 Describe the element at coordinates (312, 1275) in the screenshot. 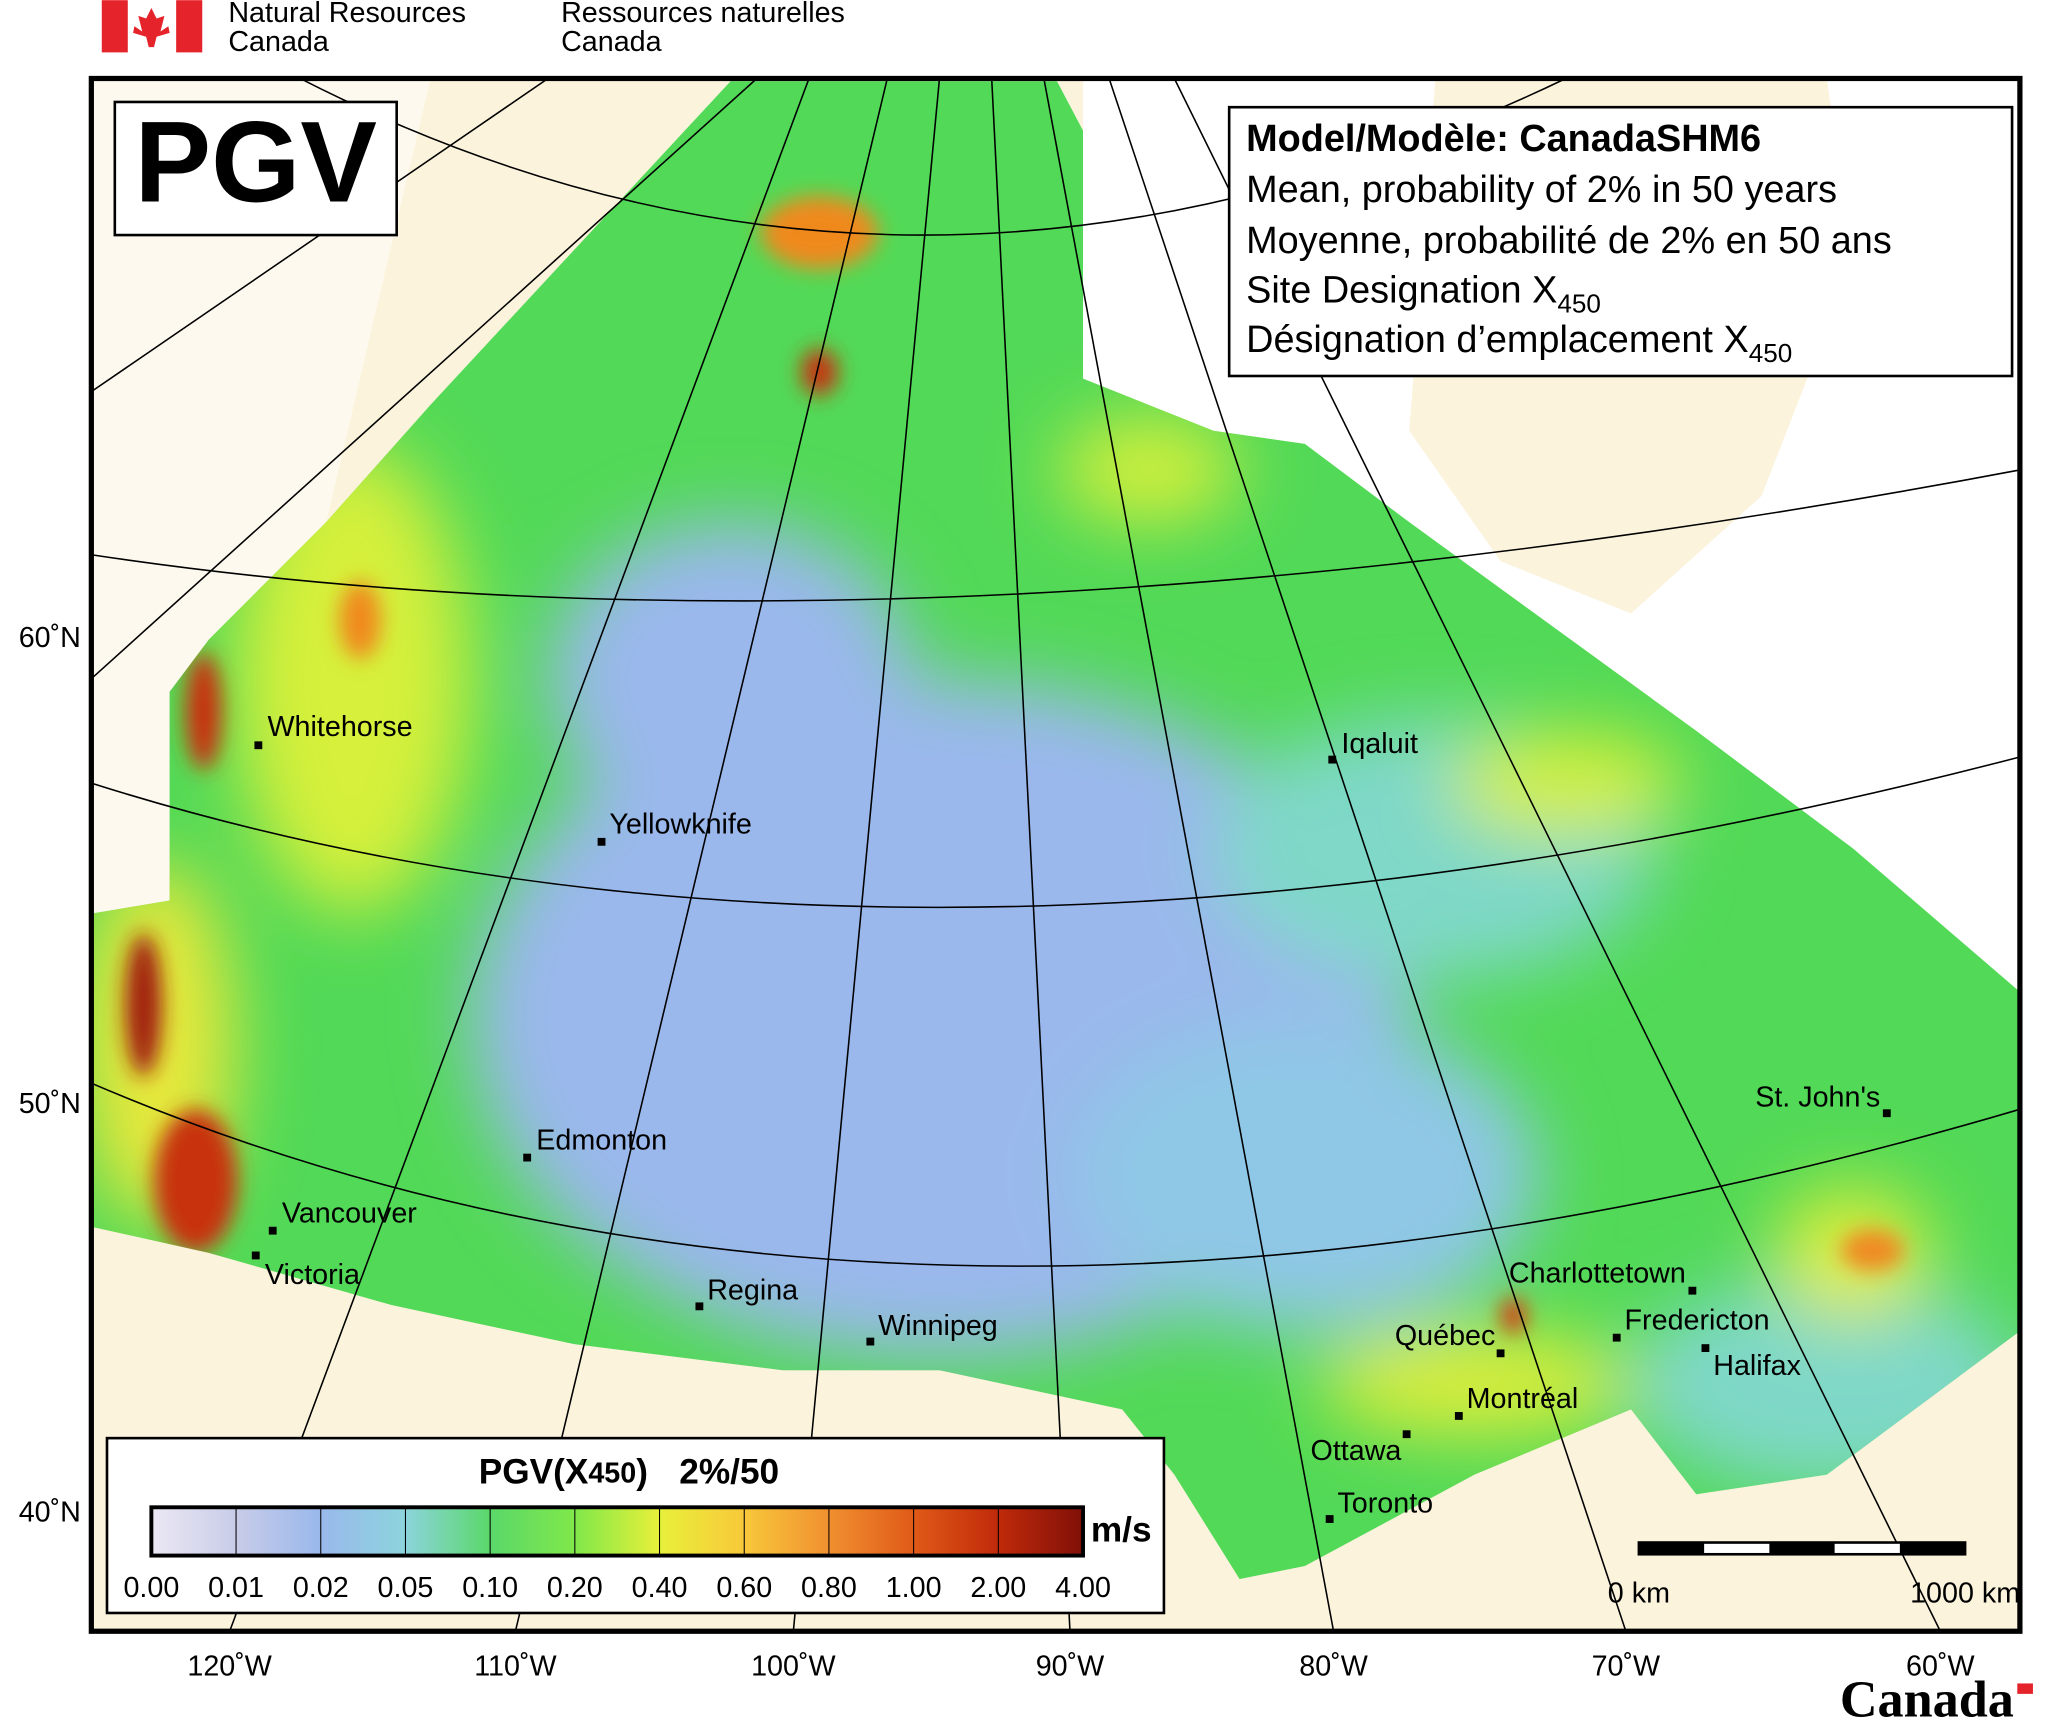

I see `city-label: Victoria` at that location.